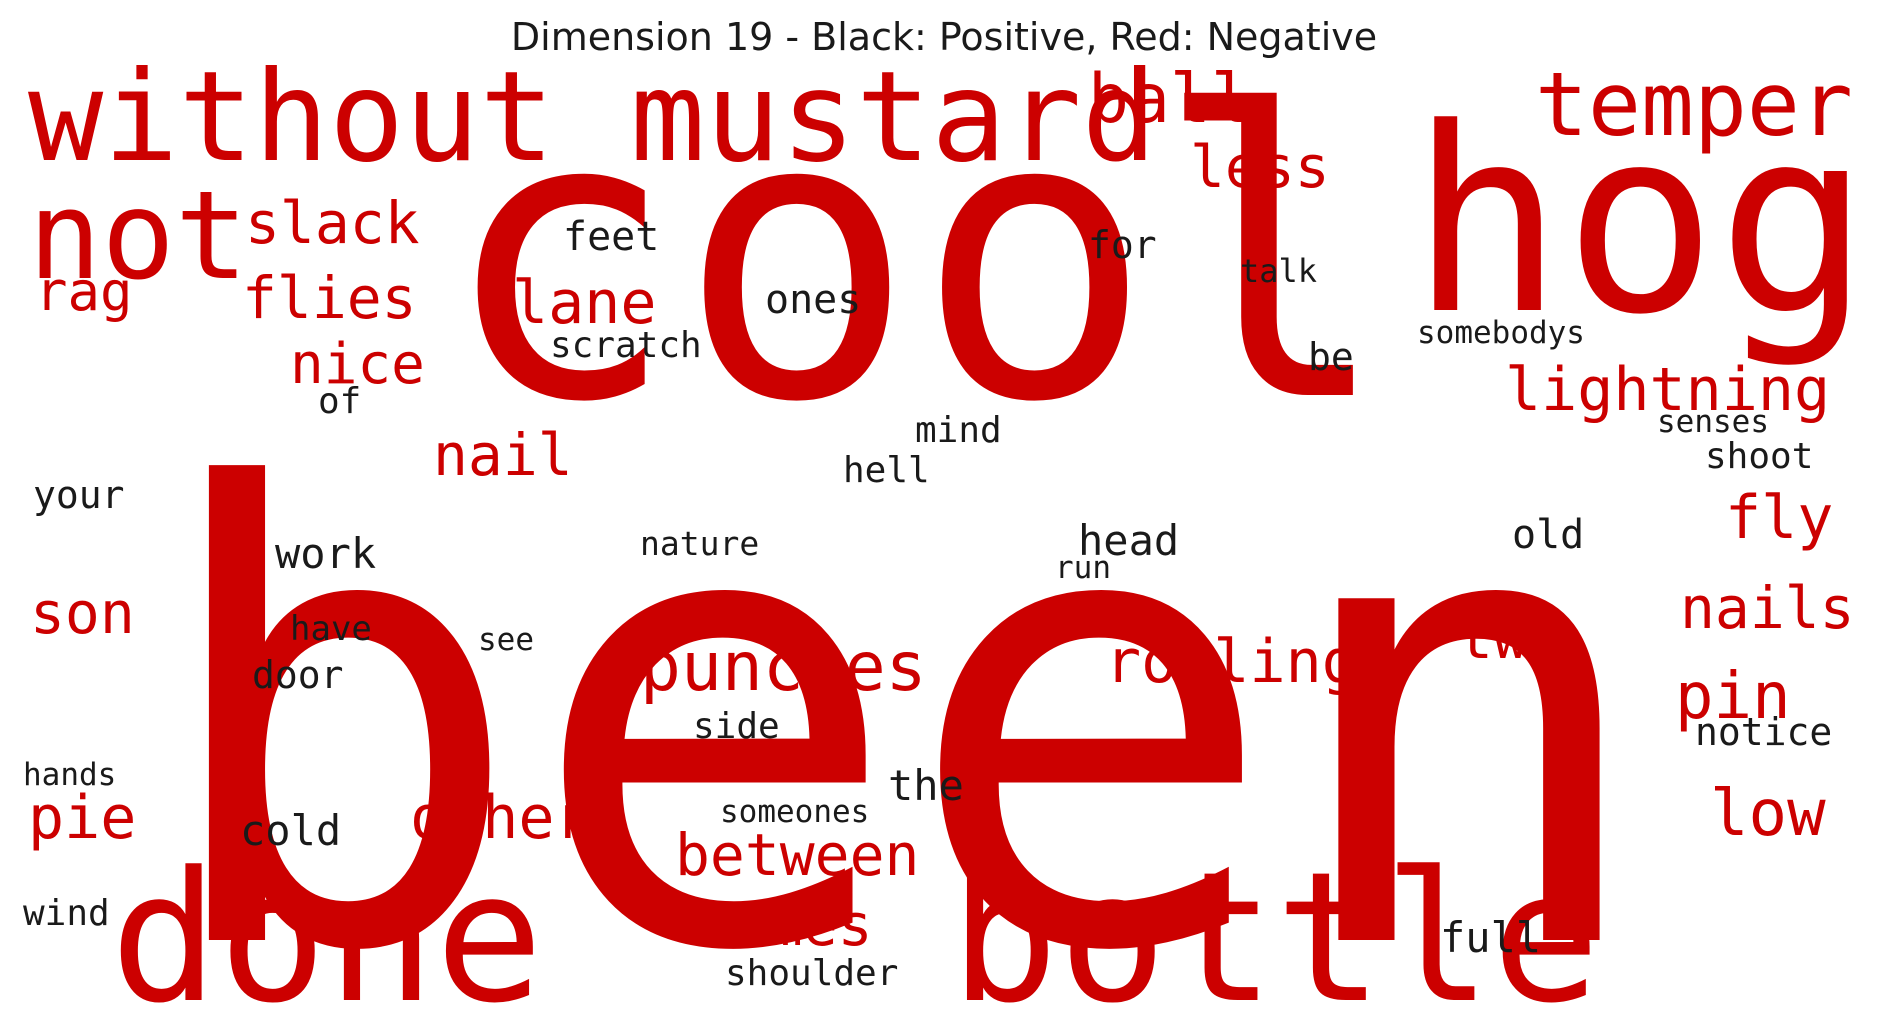 The height and width of the screenshot is (1010, 1888). What do you see at coordinates (811, 973) in the screenshot?
I see `word-shoulder: shoulder` at bounding box center [811, 973].